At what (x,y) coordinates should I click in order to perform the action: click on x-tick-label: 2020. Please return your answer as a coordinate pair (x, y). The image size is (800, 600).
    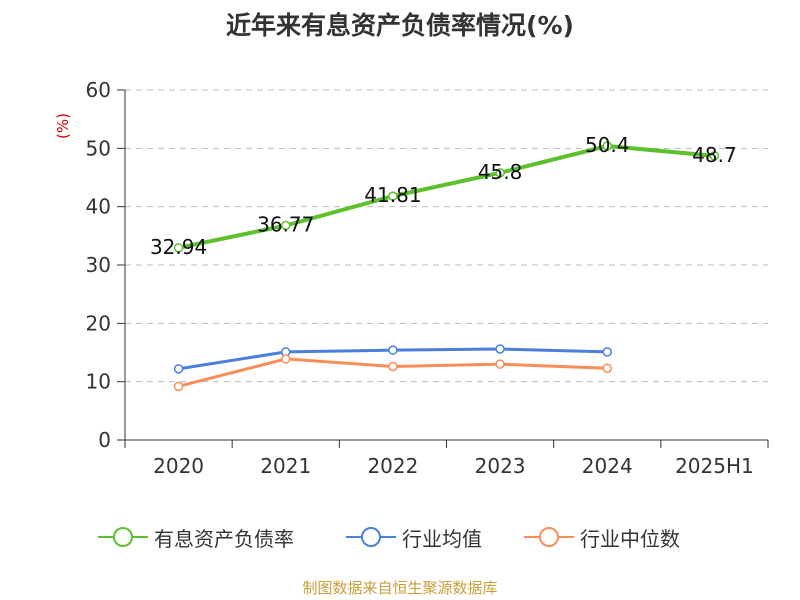
    Looking at the image, I should click on (178, 466).